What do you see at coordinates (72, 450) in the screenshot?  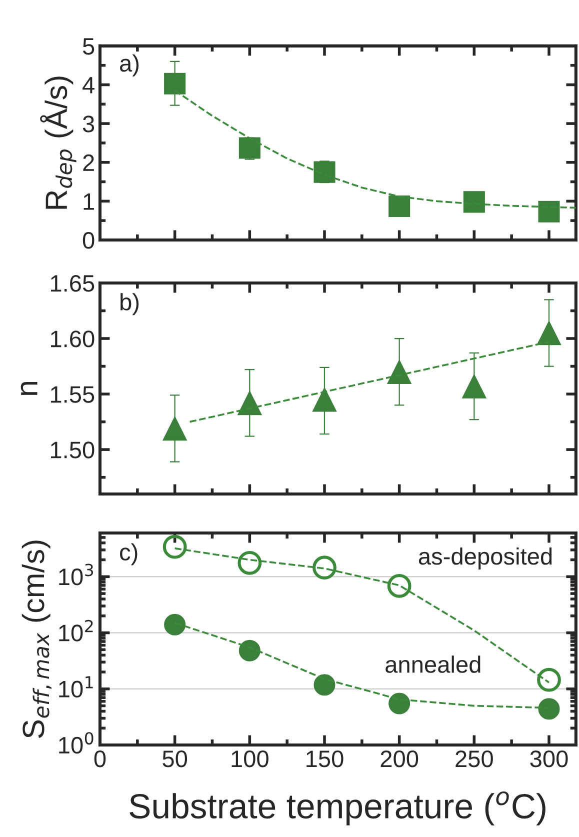 I see `y-tick-label: 1.50` at bounding box center [72, 450].